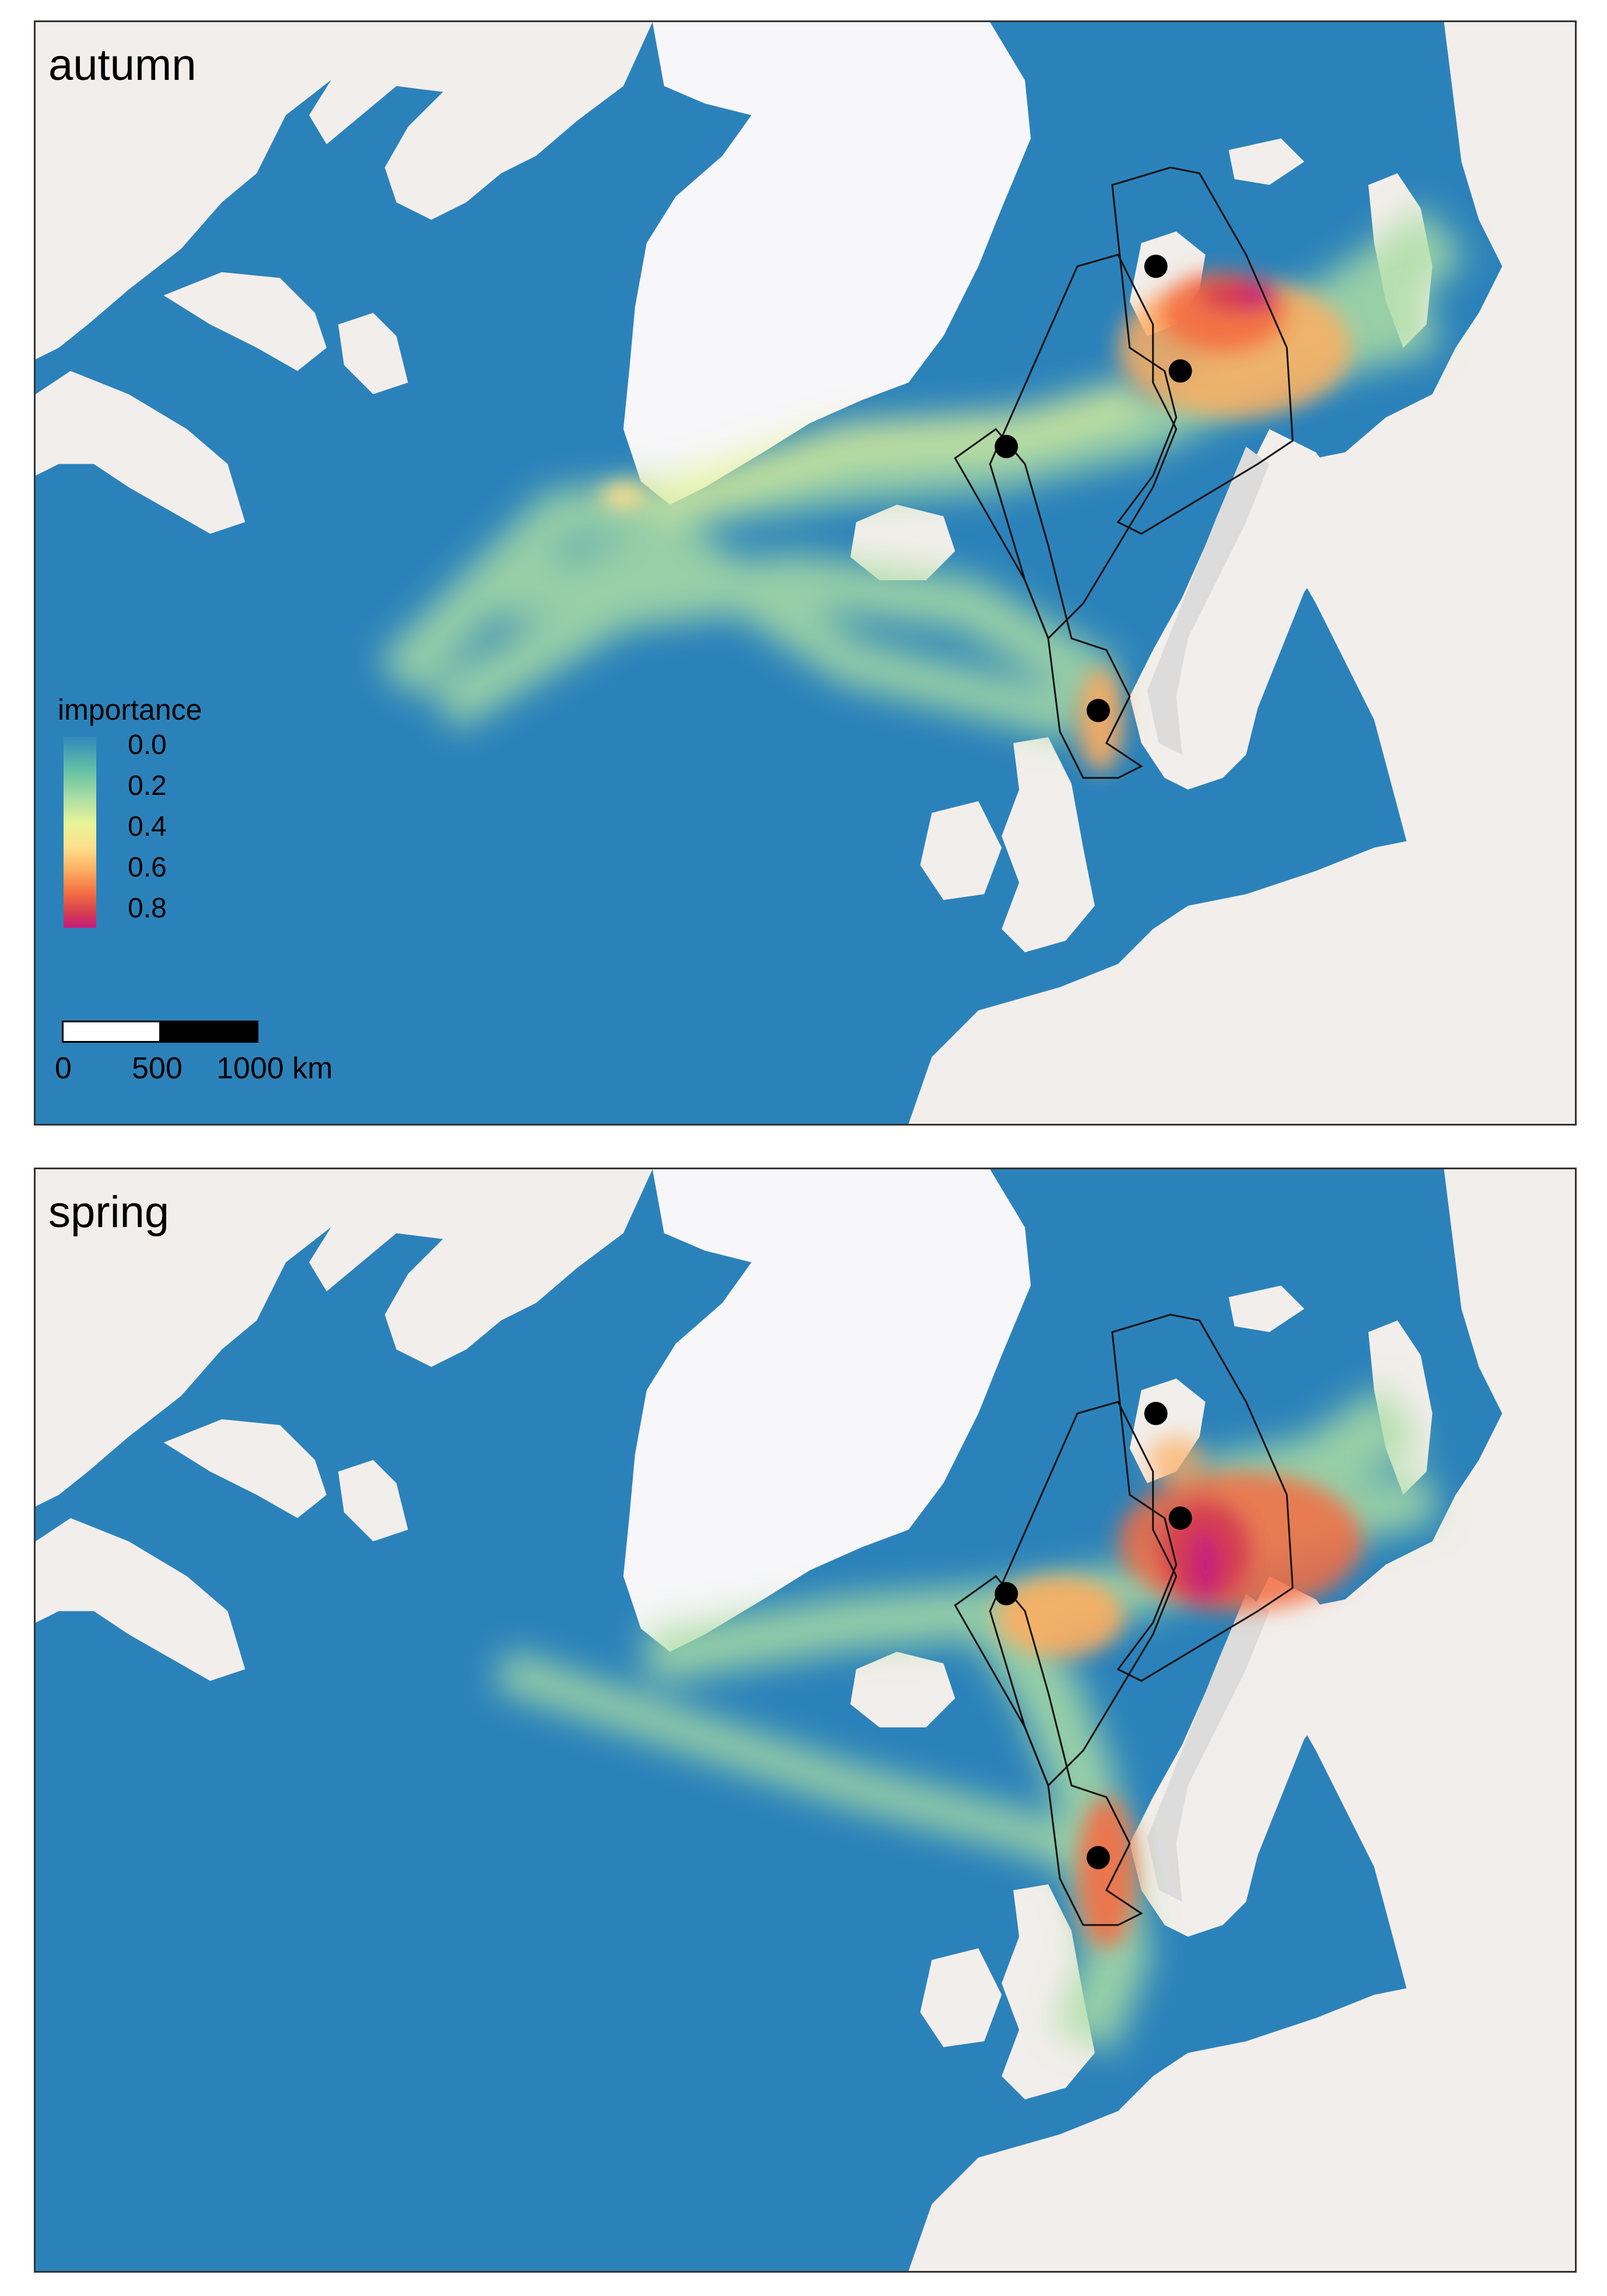  I want to click on legend-colorbar, so click(80, 832).